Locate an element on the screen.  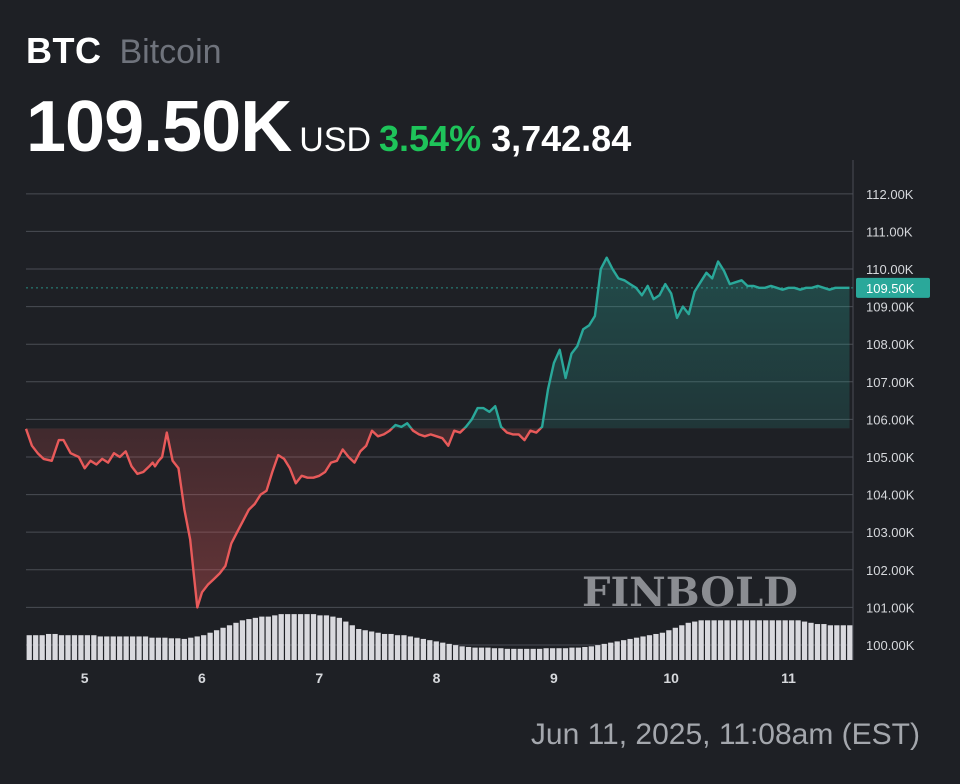
x-tick-label: 8 is located at coordinates (437, 678).